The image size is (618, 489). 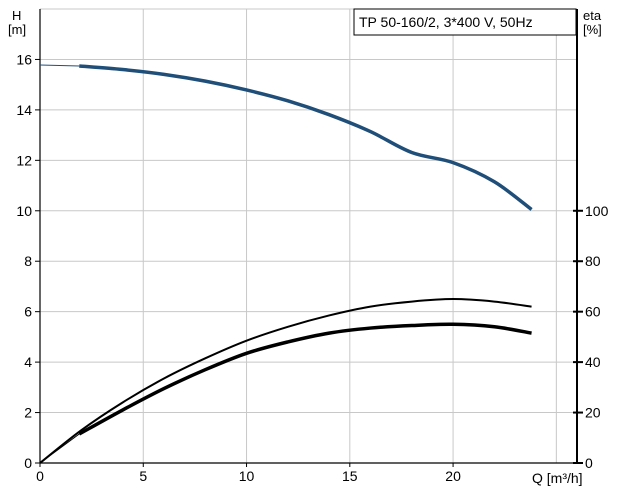 What do you see at coordinates (28, 362) in the screenshot?
I see `y-left-tick-label: 4` at bounding box center [28, 362].